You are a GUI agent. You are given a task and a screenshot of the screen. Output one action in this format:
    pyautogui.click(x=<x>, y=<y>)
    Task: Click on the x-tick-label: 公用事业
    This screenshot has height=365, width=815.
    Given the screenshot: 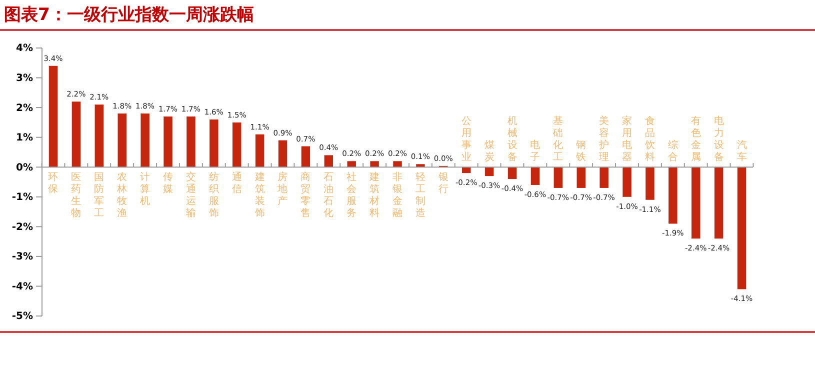 What is the action you would take?
    pyautogui.click(x=466, y=139)
    